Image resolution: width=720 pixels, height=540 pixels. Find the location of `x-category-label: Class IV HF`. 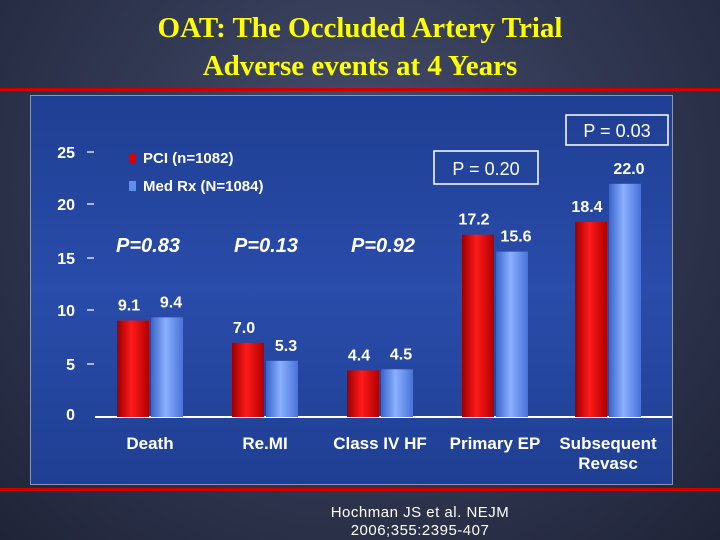

x-category-label: Class IV HF is located at coordinates (380, 443).